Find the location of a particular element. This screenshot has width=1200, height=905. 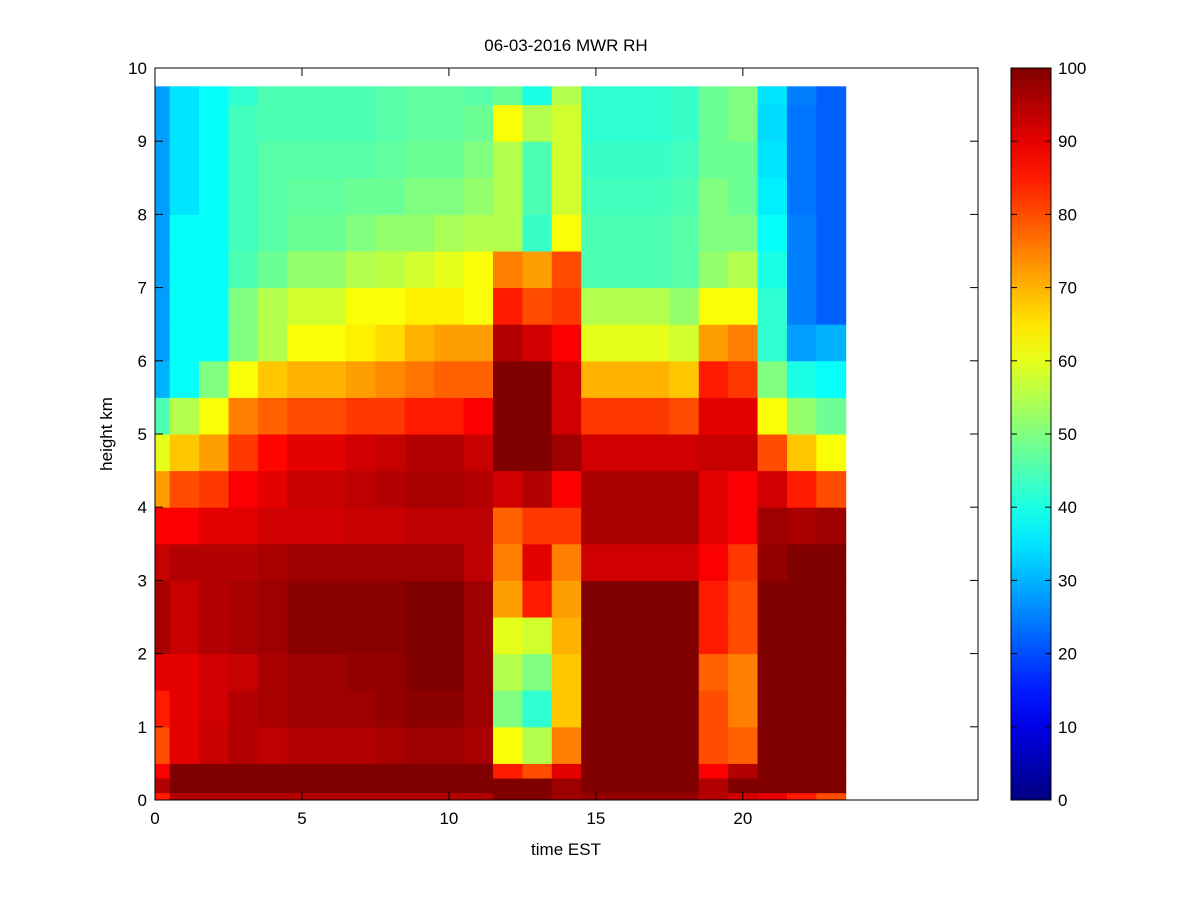

colorbar-tick-label: 60 is located at coordinates (1067, 361).